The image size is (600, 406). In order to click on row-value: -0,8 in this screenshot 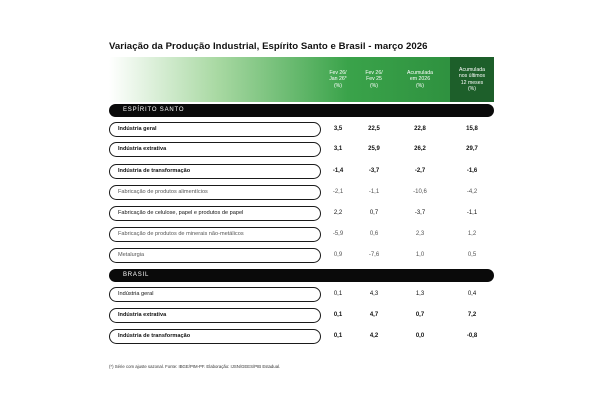, I will do `click(472, 336)`.